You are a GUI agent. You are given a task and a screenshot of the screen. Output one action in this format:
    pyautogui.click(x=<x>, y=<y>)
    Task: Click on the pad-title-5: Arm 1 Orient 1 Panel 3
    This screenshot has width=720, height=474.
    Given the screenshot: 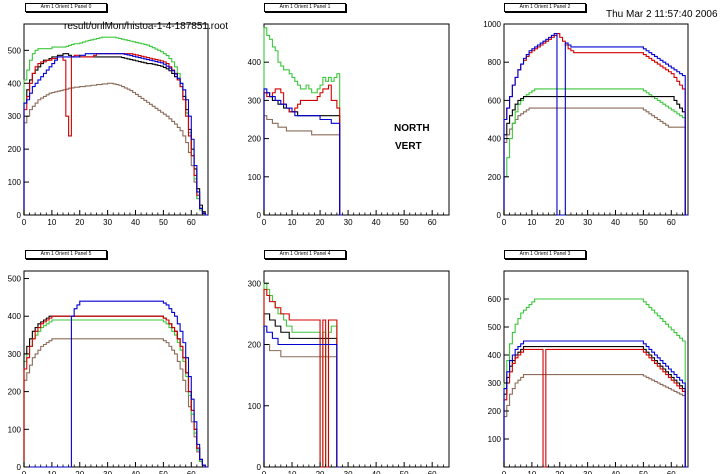 What is the action you would take?
    pyautogui.click(x=545, y=254)
    